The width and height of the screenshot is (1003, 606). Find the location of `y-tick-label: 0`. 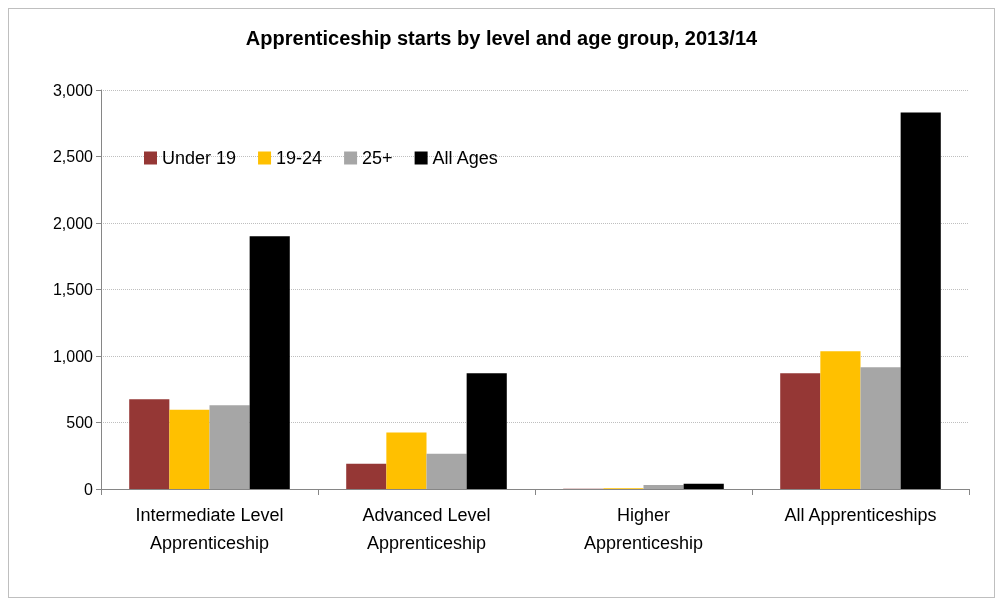

y-tick-label: 0 is located at coordinates (89, 489).